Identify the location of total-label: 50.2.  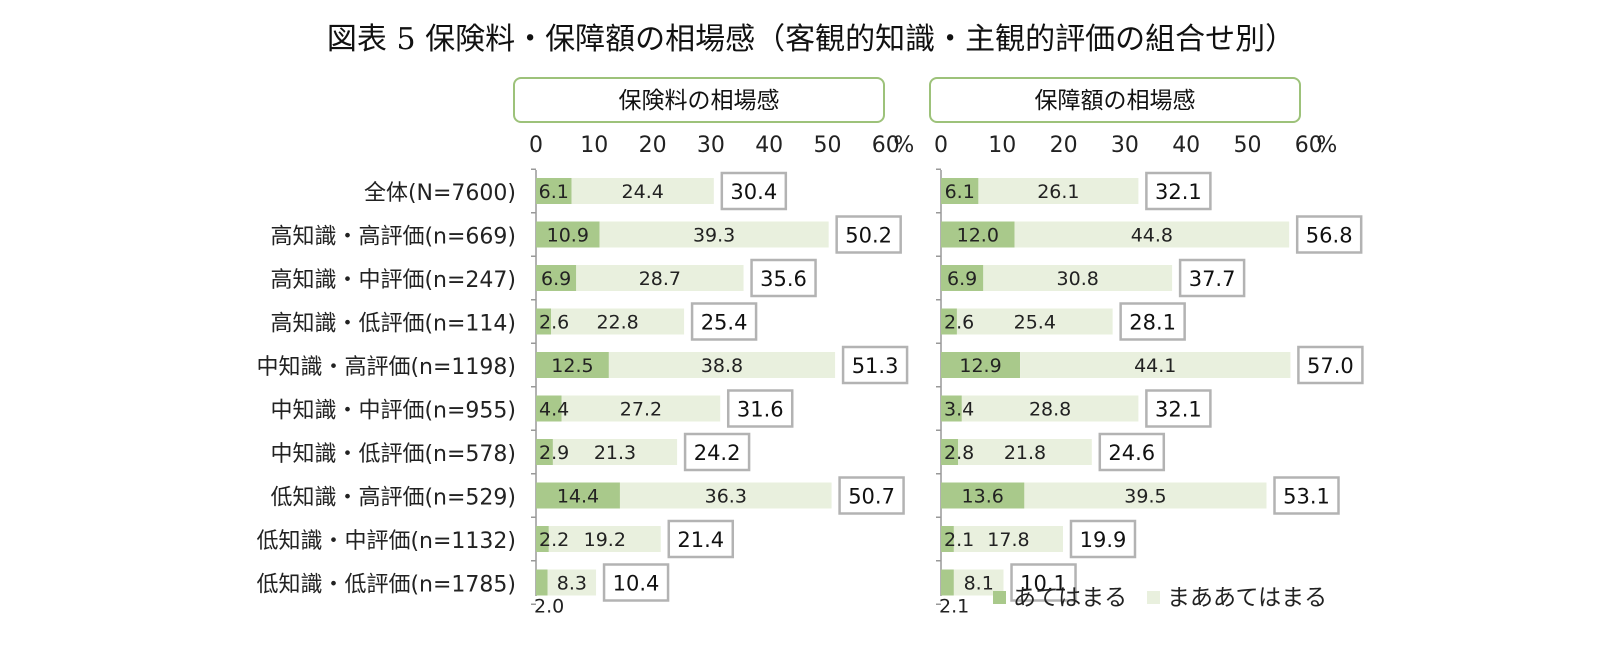
(868, 236).